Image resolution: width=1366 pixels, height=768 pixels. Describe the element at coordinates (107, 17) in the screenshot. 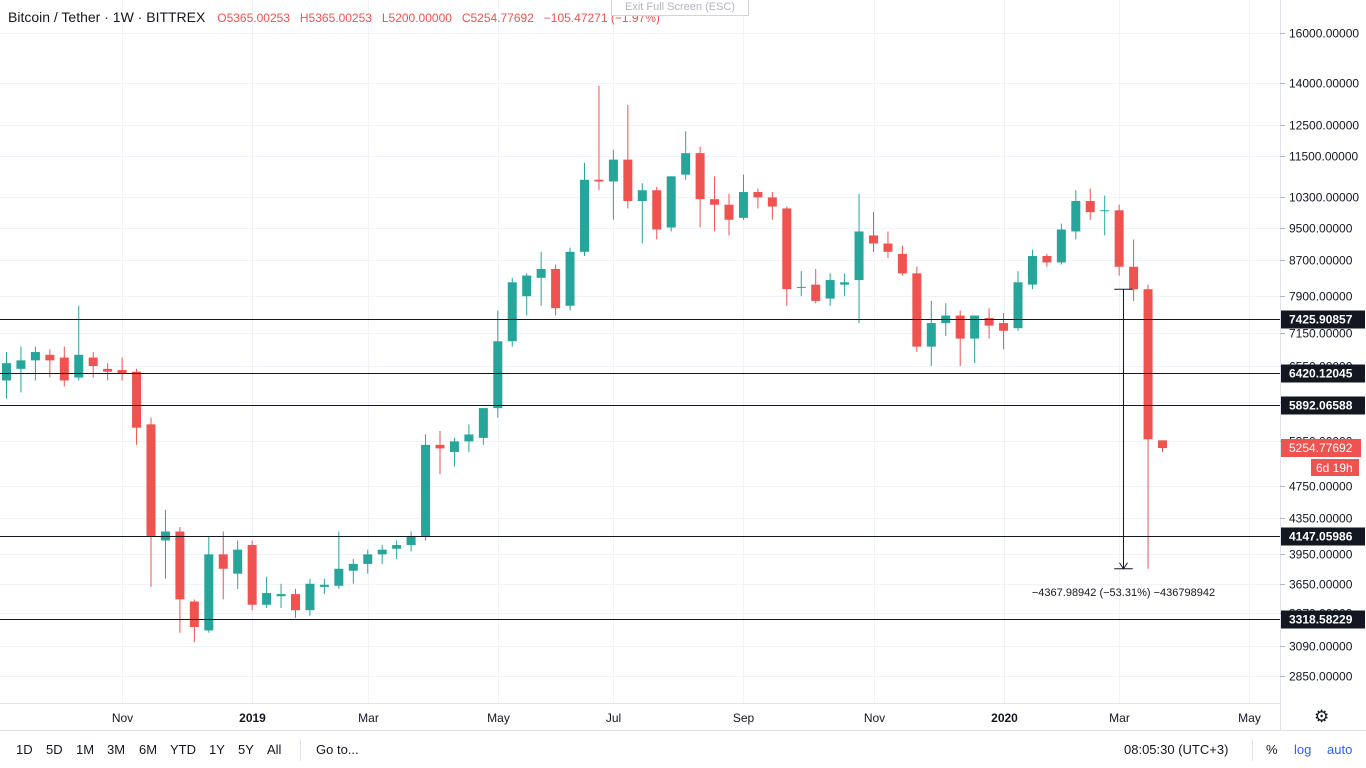

I see `symbol-title: Bitcoin / Tether · 1W · BITTREX` at that location.